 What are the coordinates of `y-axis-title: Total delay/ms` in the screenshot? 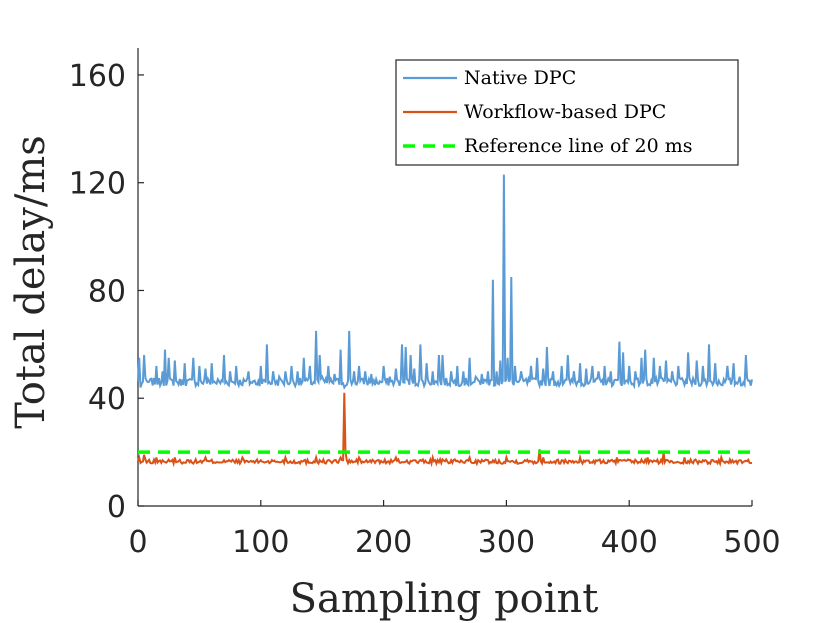 It's located at (31, 282).